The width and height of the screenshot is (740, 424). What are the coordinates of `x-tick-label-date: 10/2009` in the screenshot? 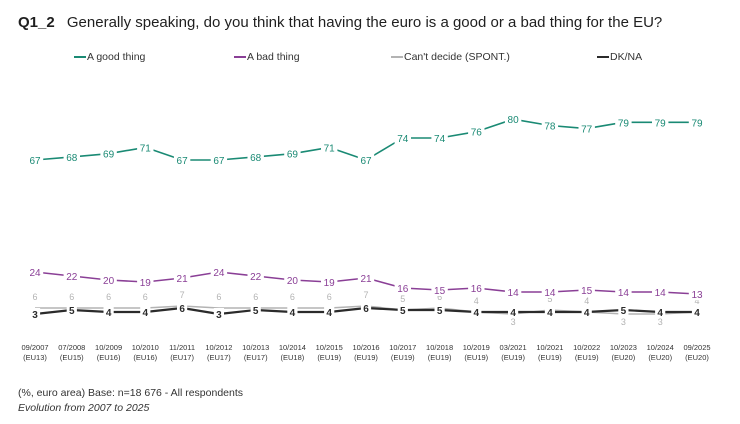 It's located at (108, 347).